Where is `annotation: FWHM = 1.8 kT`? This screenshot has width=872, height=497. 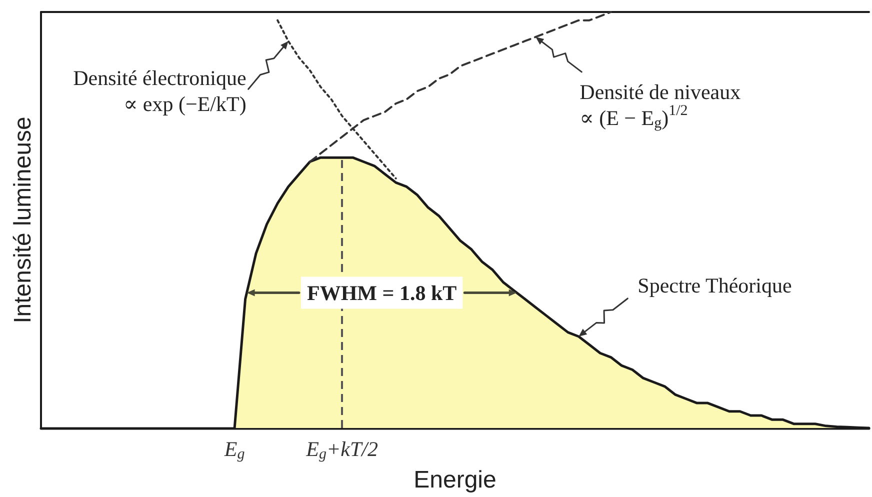
annotation: FWHM = 1.8 kT is located at coordinates (381, 292).